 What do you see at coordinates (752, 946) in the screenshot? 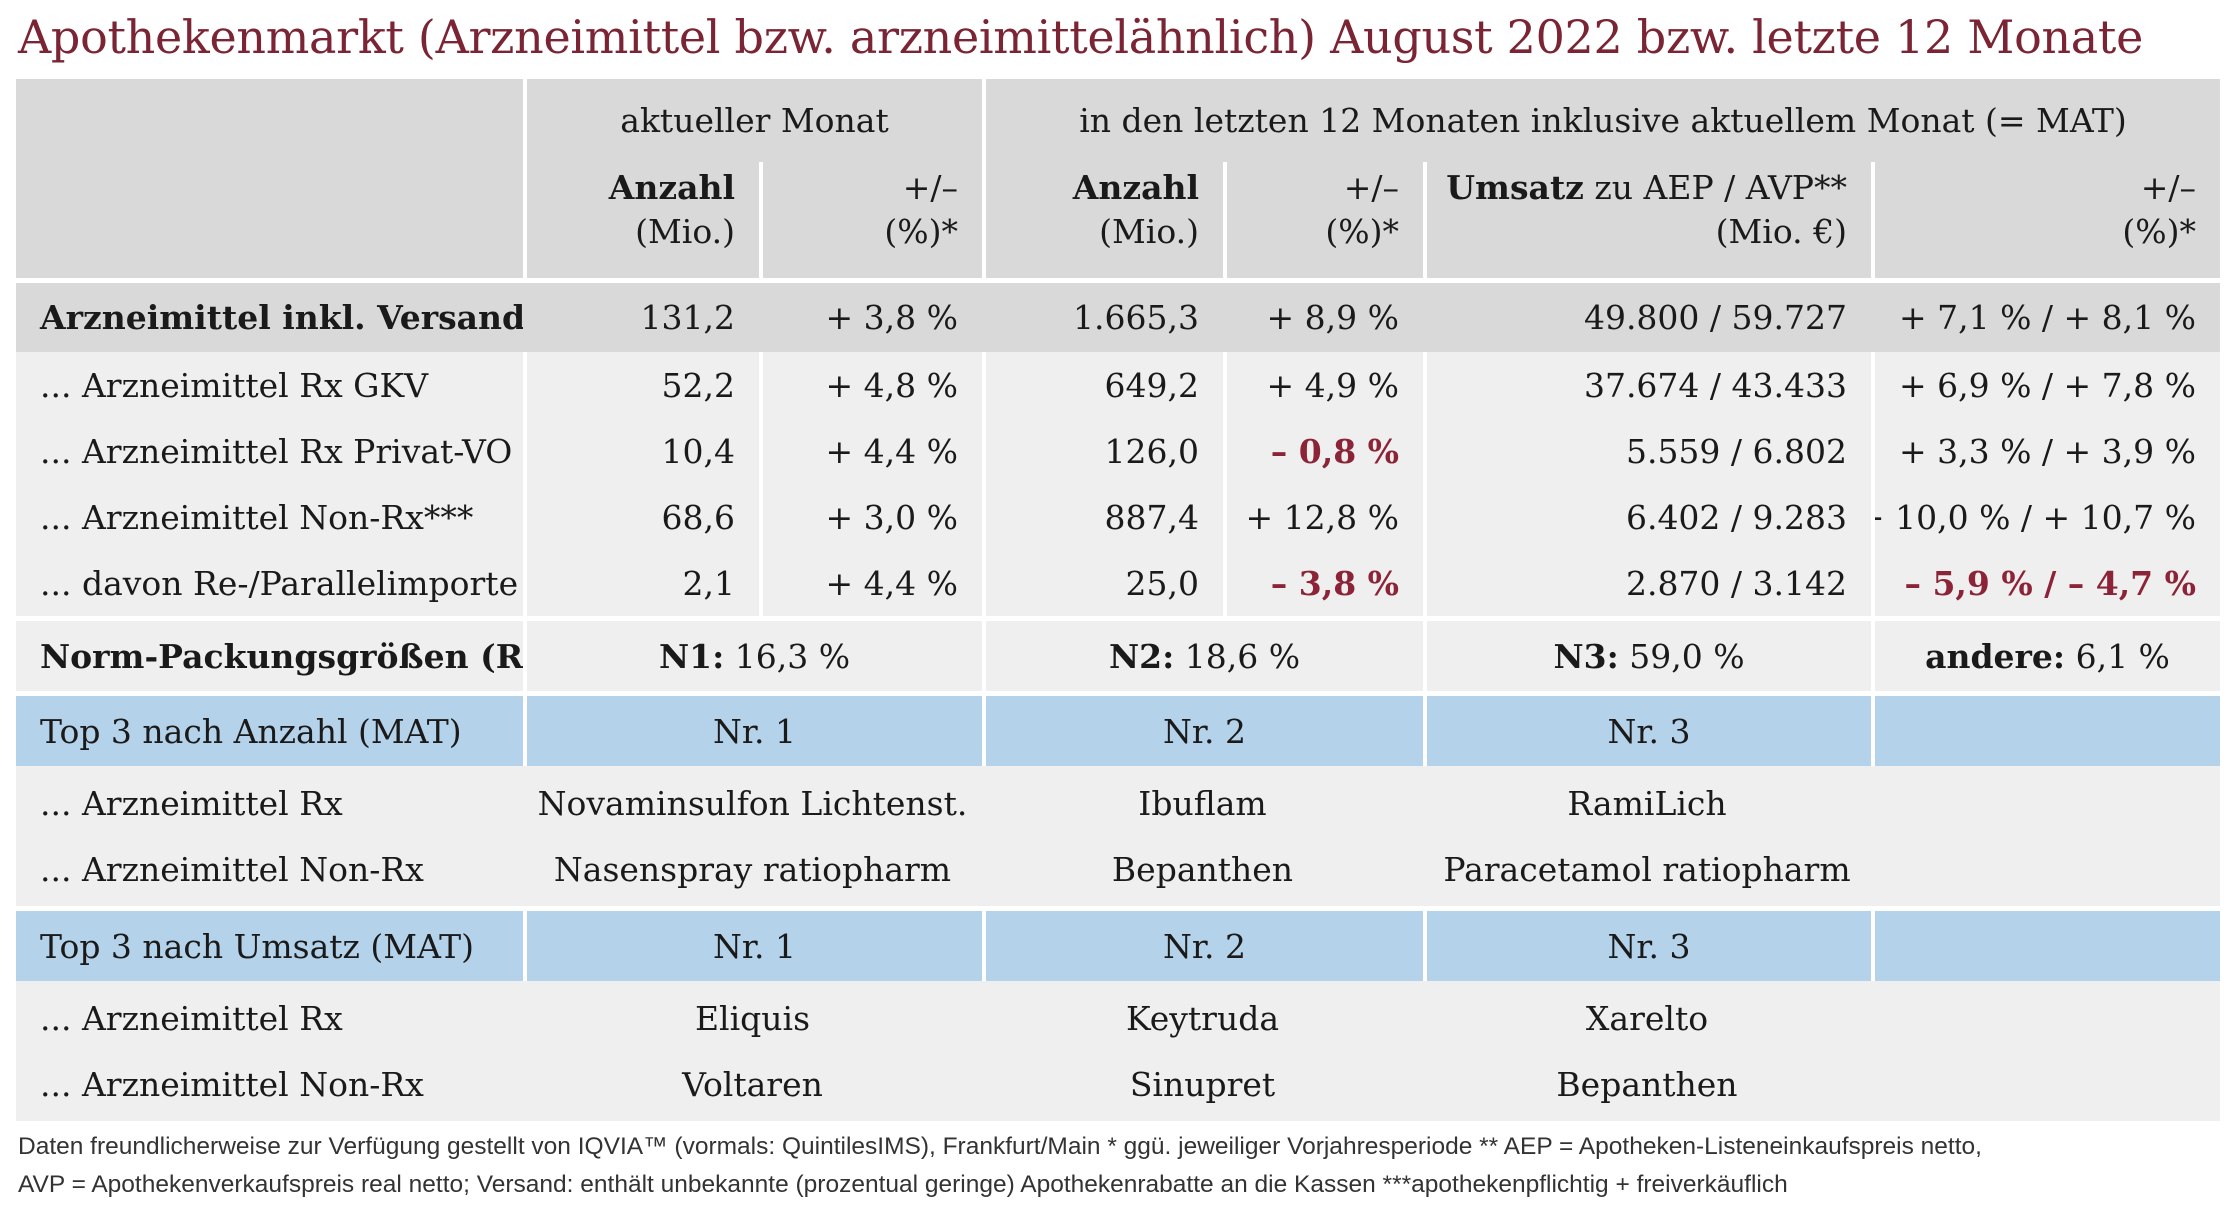
I see `rank-1: Nr. 1` at bounding box center [752, 946].